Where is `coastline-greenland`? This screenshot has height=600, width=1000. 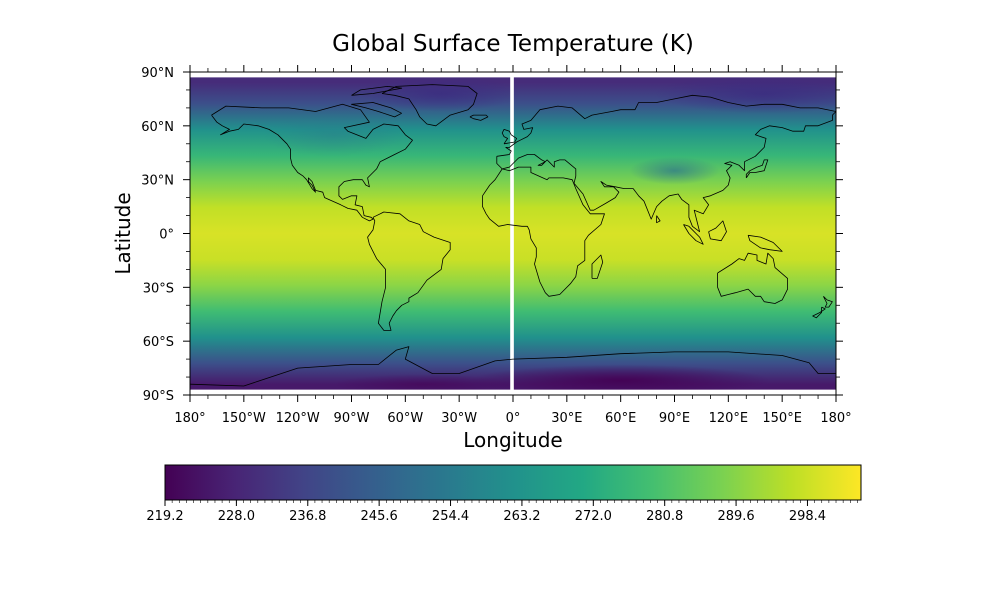
coastline-greenland is located at coordinates (429, 105).